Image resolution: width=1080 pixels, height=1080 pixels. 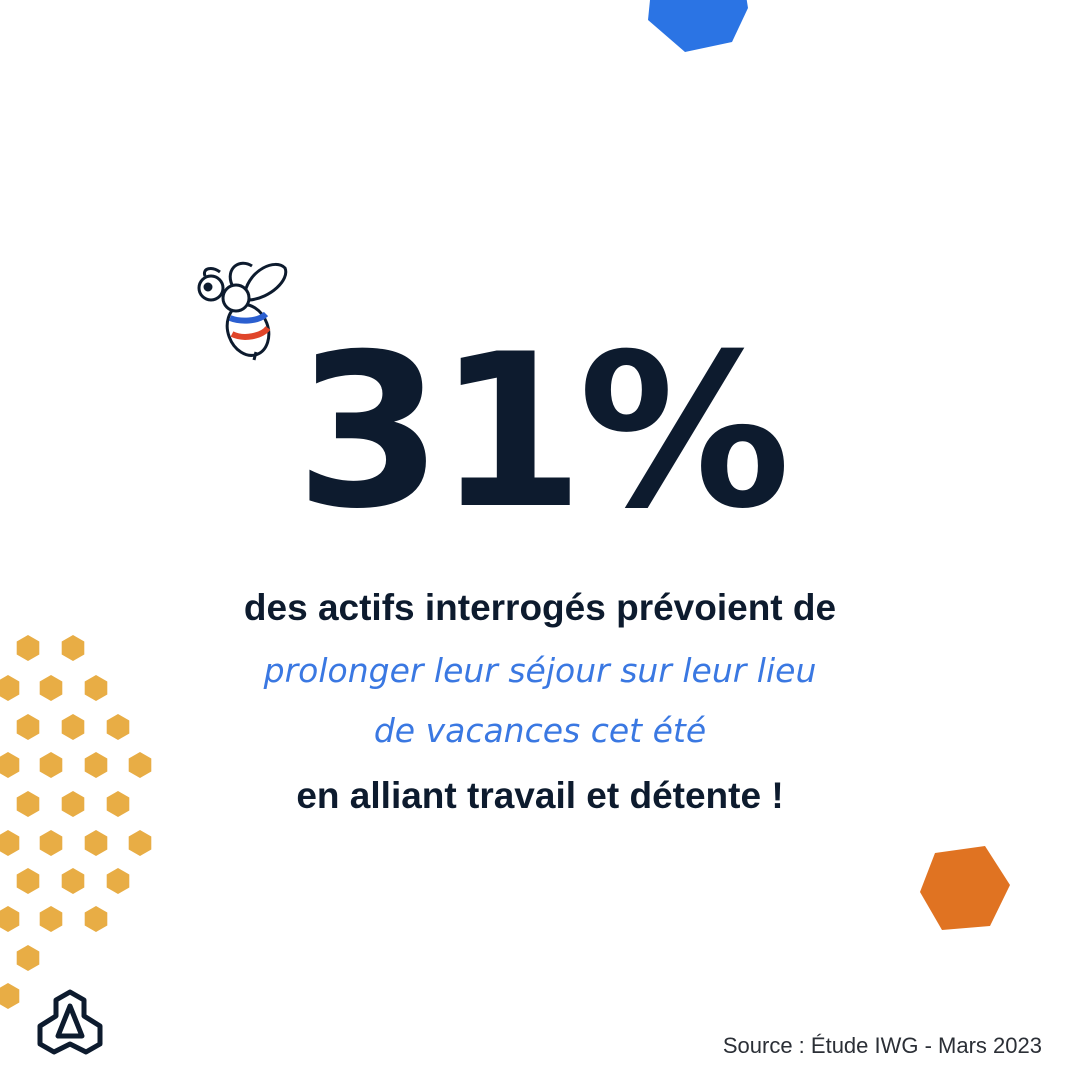 What do you see at coordinates (540, 730) in the screenshot?
I see `body-line-highlight: de vacances cet été` at bounding box center [540, 730].